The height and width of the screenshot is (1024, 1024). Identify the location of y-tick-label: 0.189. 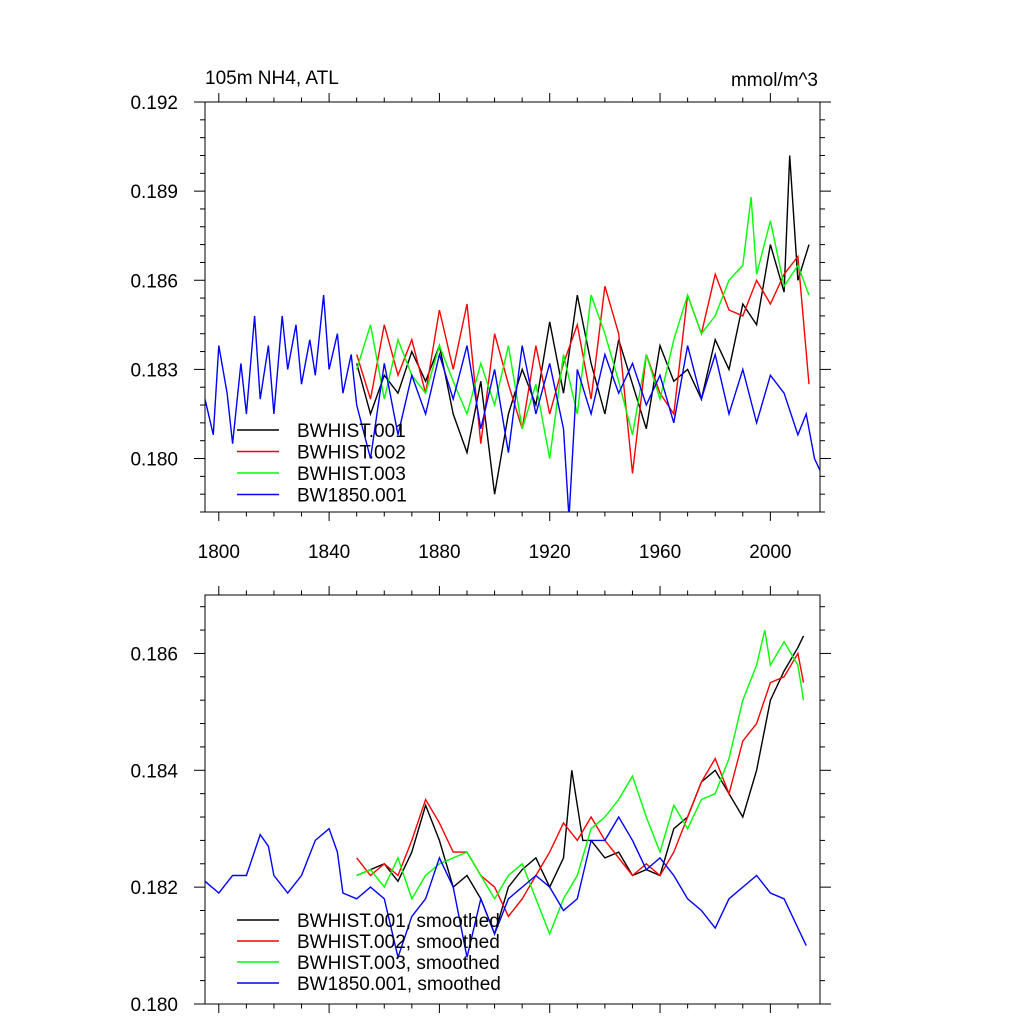
(154, 192).